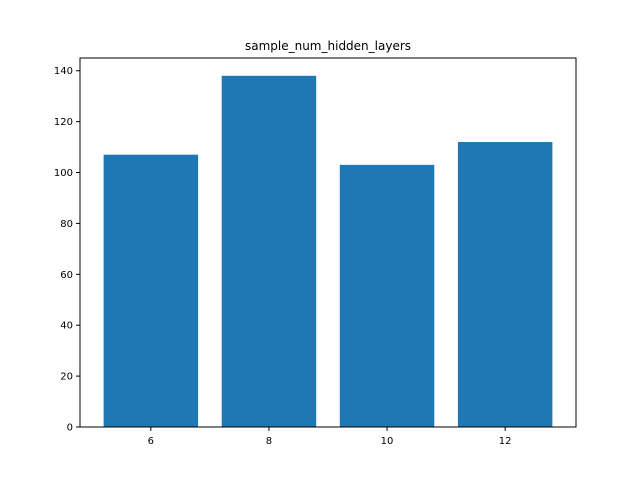 The height and width of the screenshot is (480, 640). What do you see at coordinates (66, 224) in the screenshot?
I see `y-tick-label: 80` at bounding box center [66, 224].